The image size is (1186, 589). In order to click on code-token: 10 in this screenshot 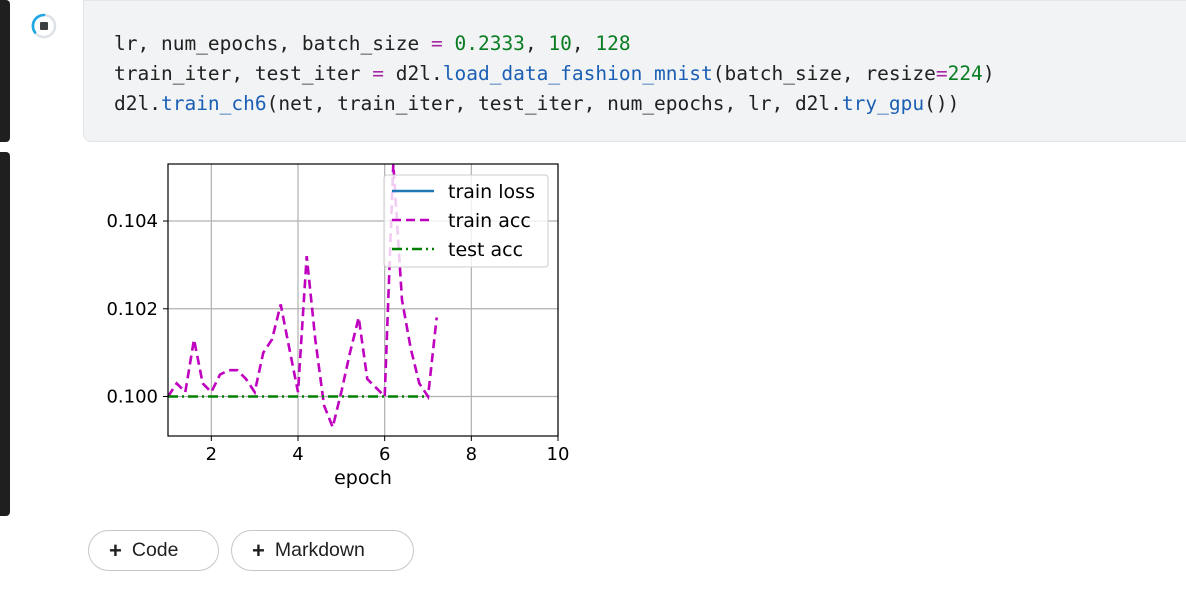, I will do `click(560, 43)`.